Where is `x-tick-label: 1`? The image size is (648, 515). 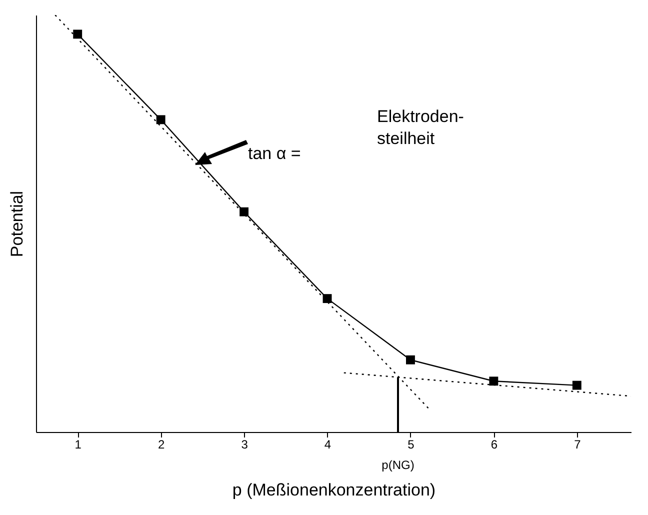
x-tick-label: 1 is located at coordinates (78, 445).